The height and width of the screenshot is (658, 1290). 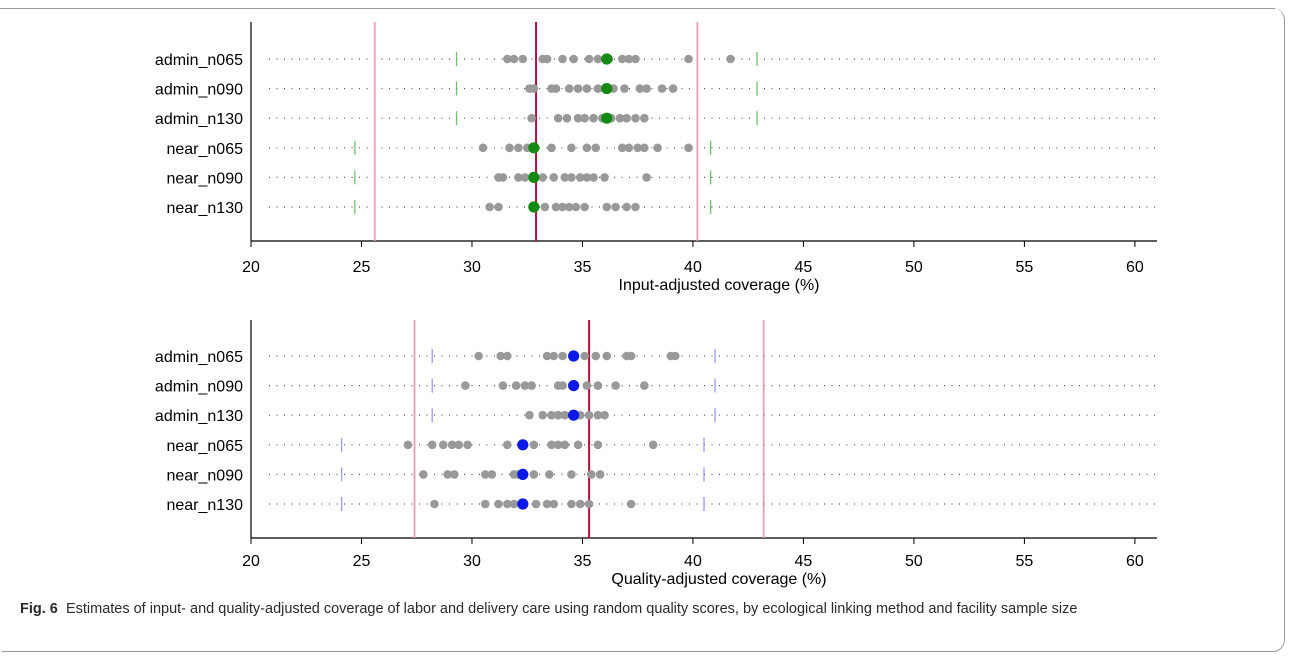 What do you see at coordinates (718, 579) in the screenshot?
I see `x-axis-title: Quality-adjusted coverage (%)` at bounding box center [718, 579].